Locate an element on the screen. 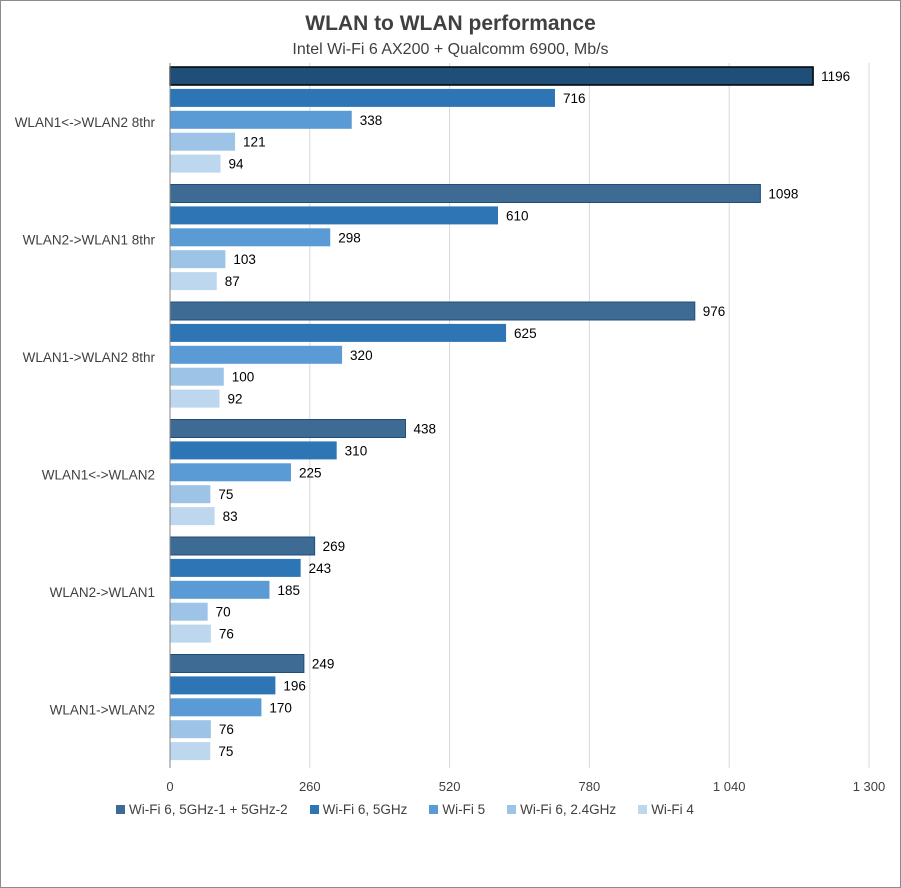  x-tick-label: 1 300 is located at coordinates (869, 786).